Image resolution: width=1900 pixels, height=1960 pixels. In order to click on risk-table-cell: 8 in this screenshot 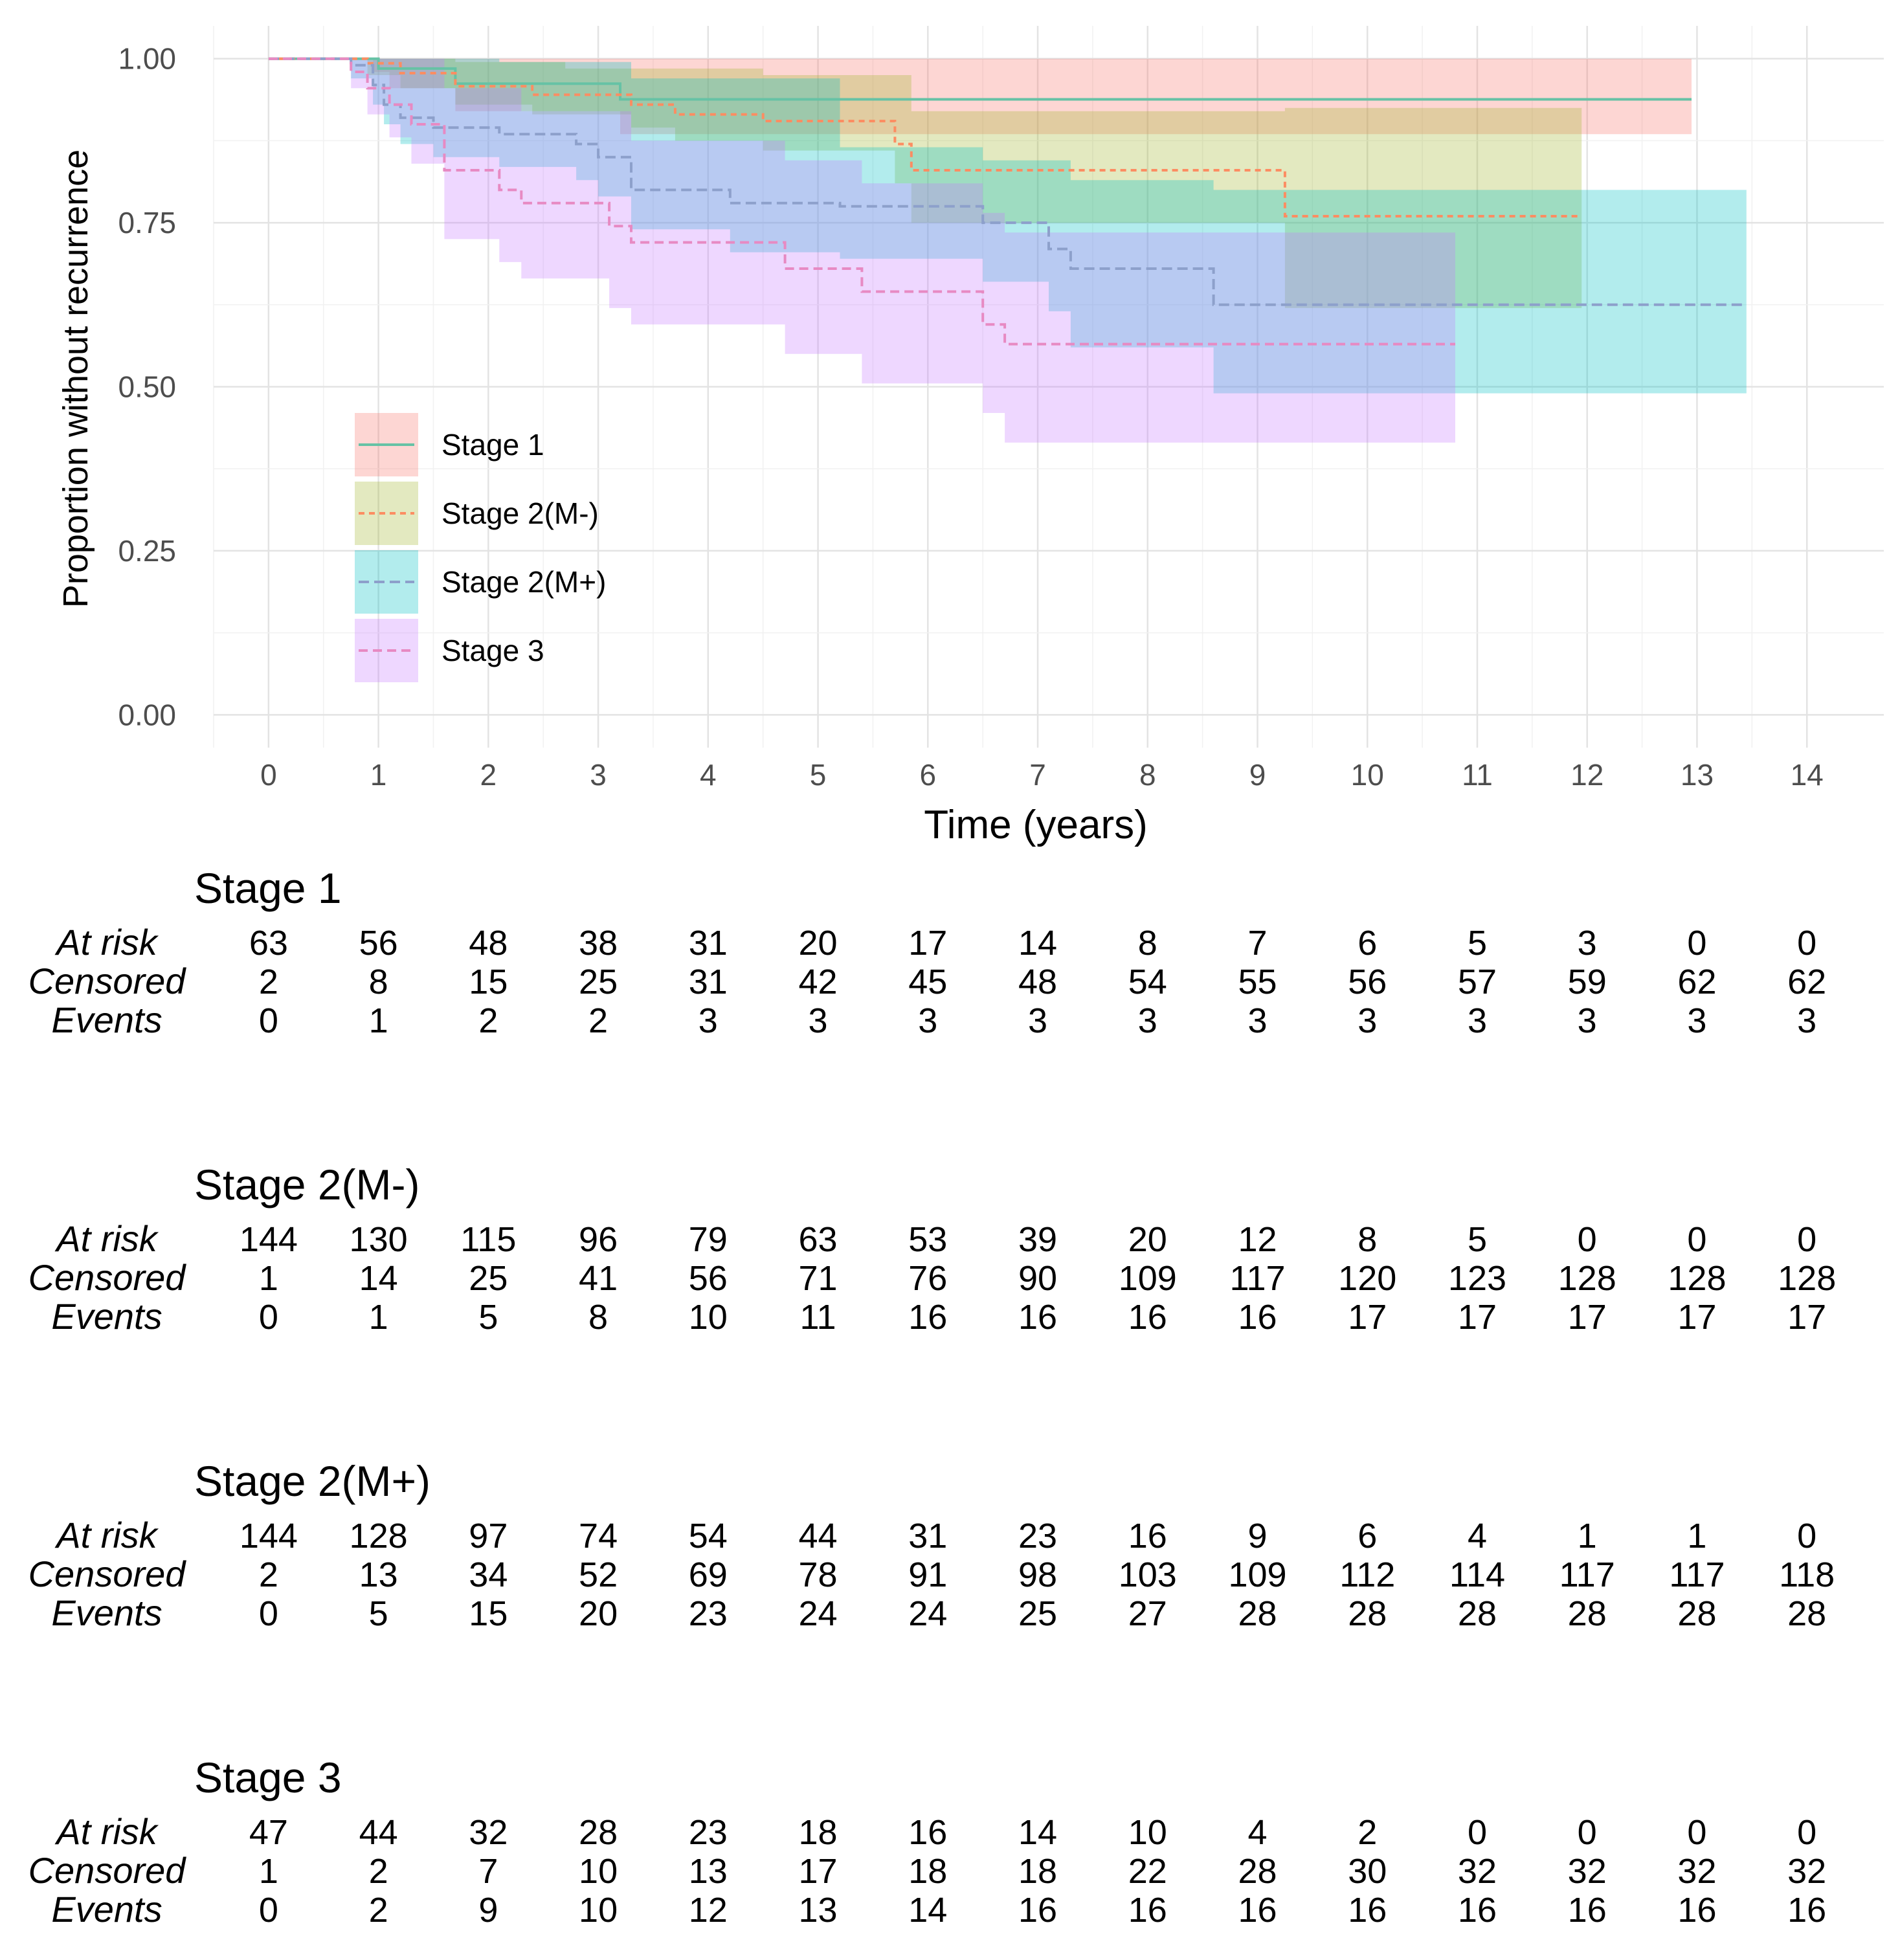, I will do `click(598, 1317)`.